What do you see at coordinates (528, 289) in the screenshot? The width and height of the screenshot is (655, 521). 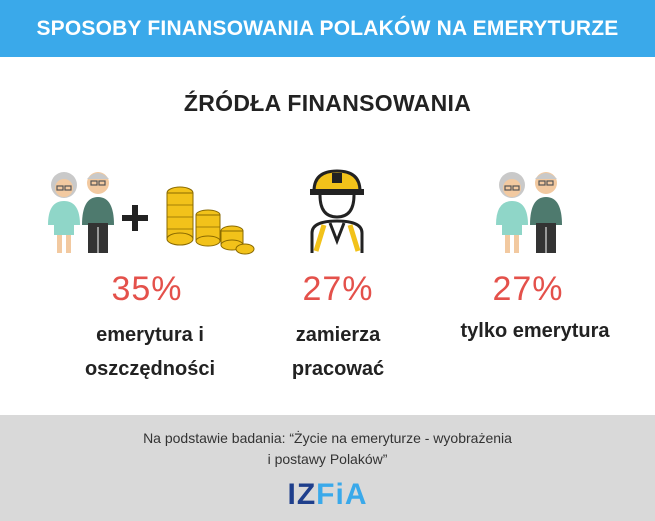 I see `source-3-percent: 27%` at bounding box center [528, 289].